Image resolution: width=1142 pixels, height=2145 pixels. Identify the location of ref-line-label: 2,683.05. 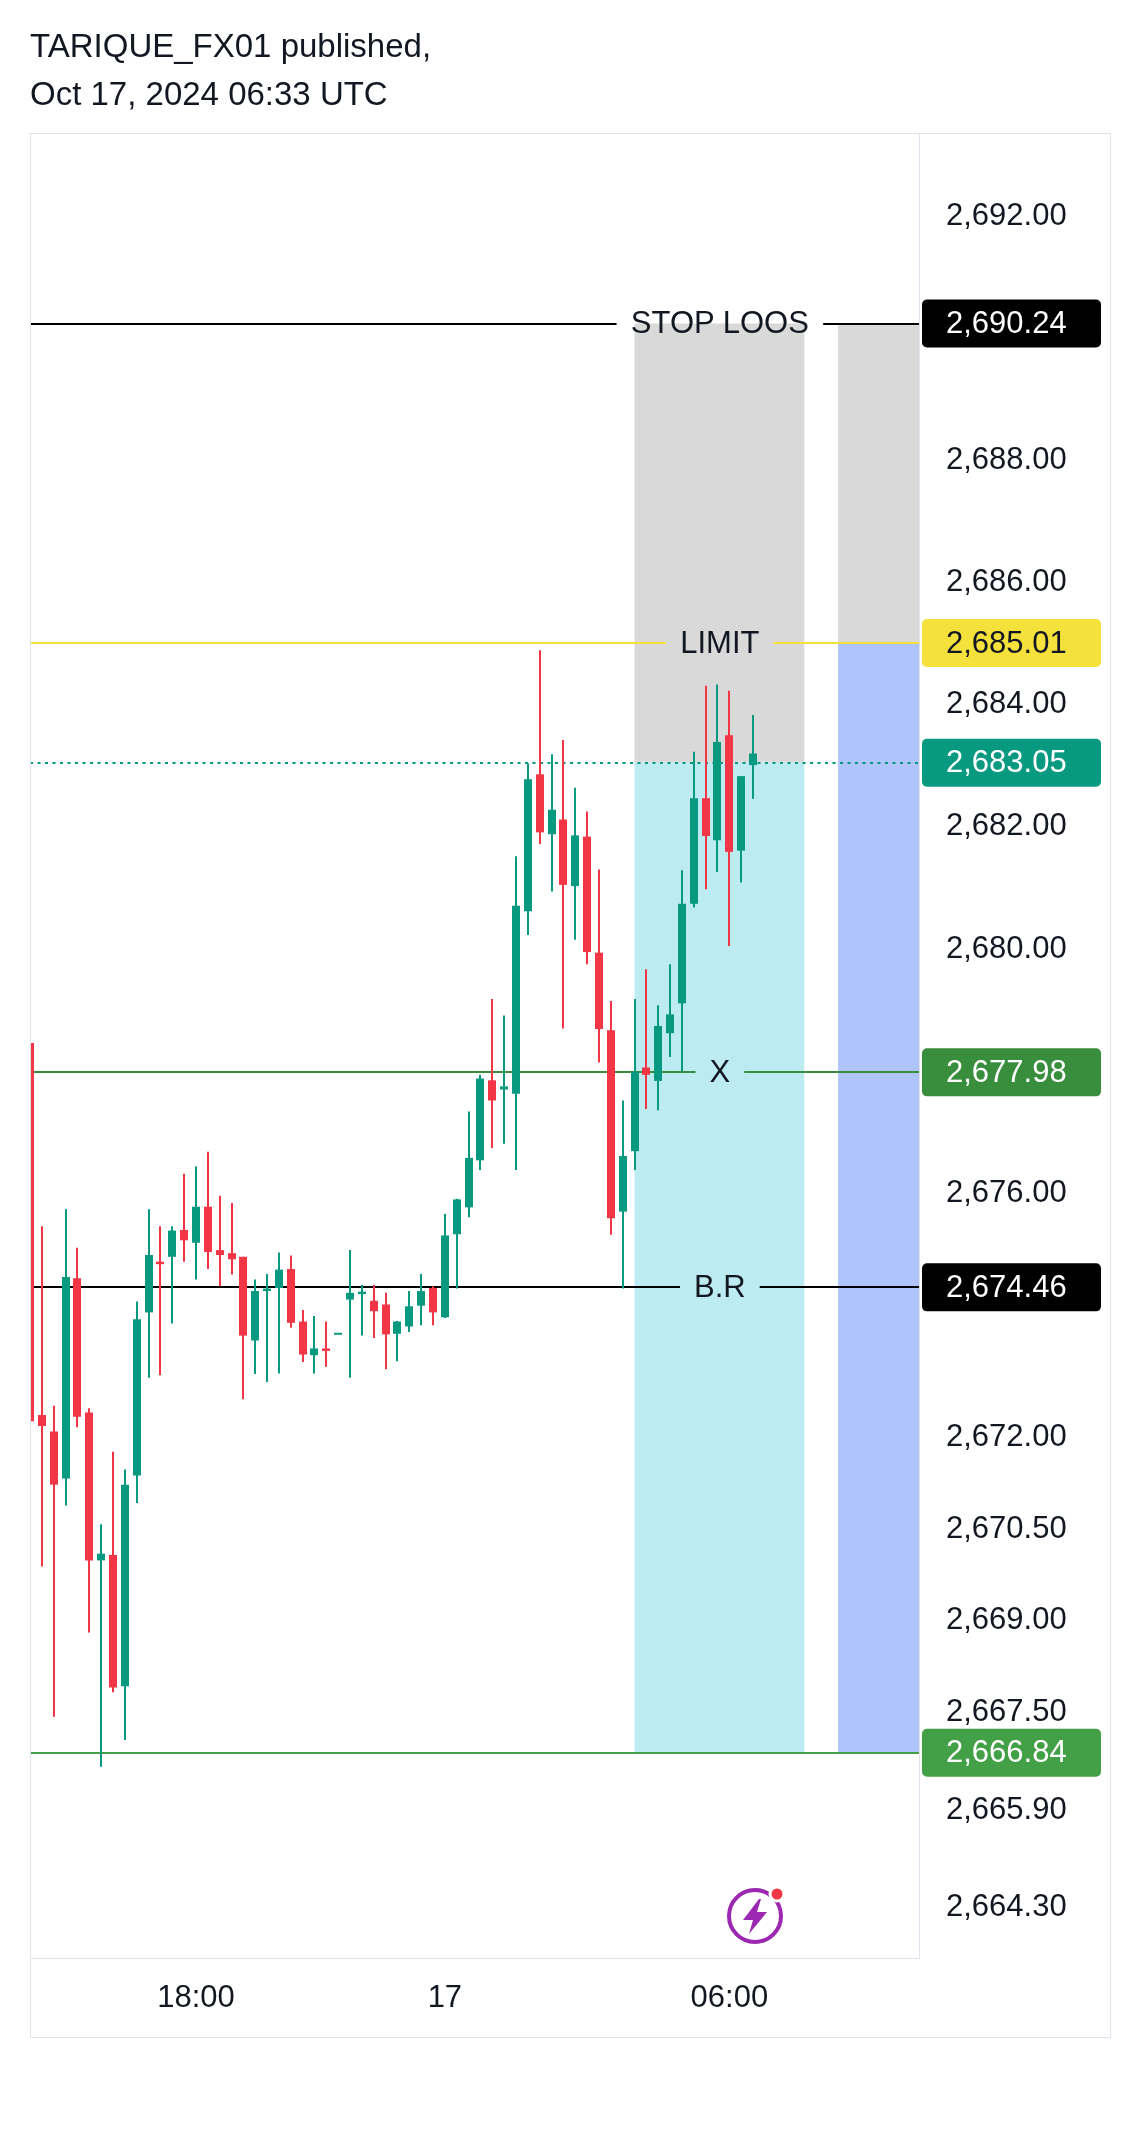
(1006, 762).